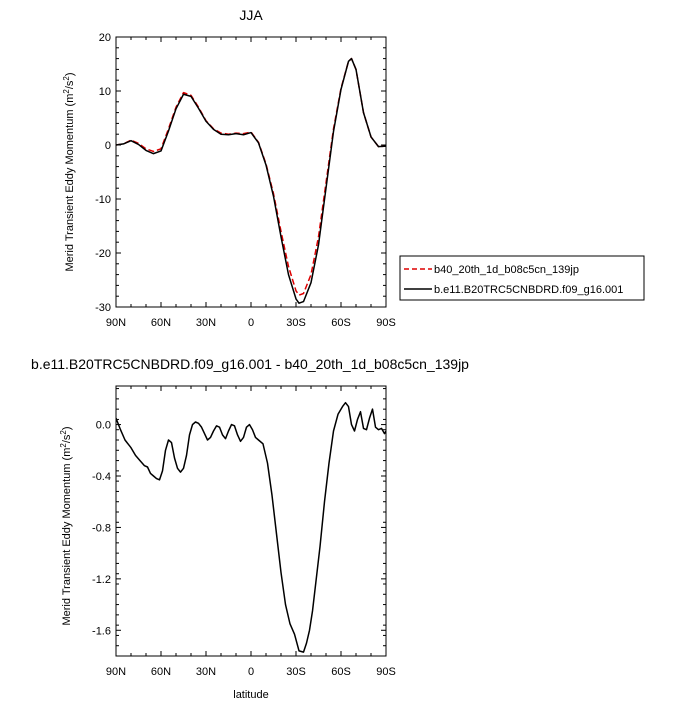 This screenshot has height=708, width=696. I want to click on legend-box, so click(522, 278).